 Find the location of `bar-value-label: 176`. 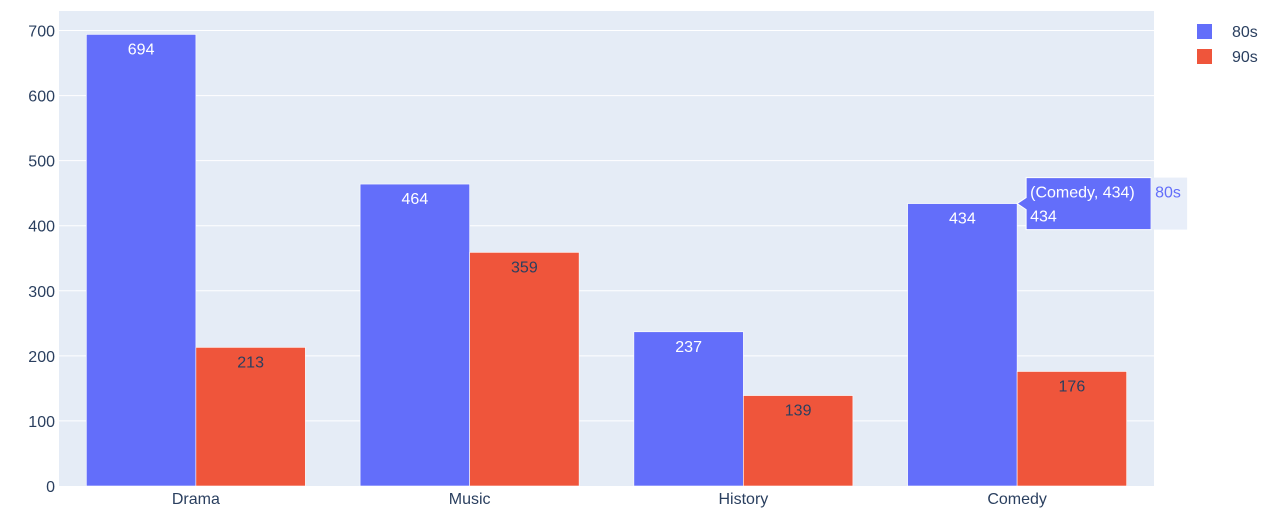

bar-value-label: 176 is located at coordinates (1072, 386).